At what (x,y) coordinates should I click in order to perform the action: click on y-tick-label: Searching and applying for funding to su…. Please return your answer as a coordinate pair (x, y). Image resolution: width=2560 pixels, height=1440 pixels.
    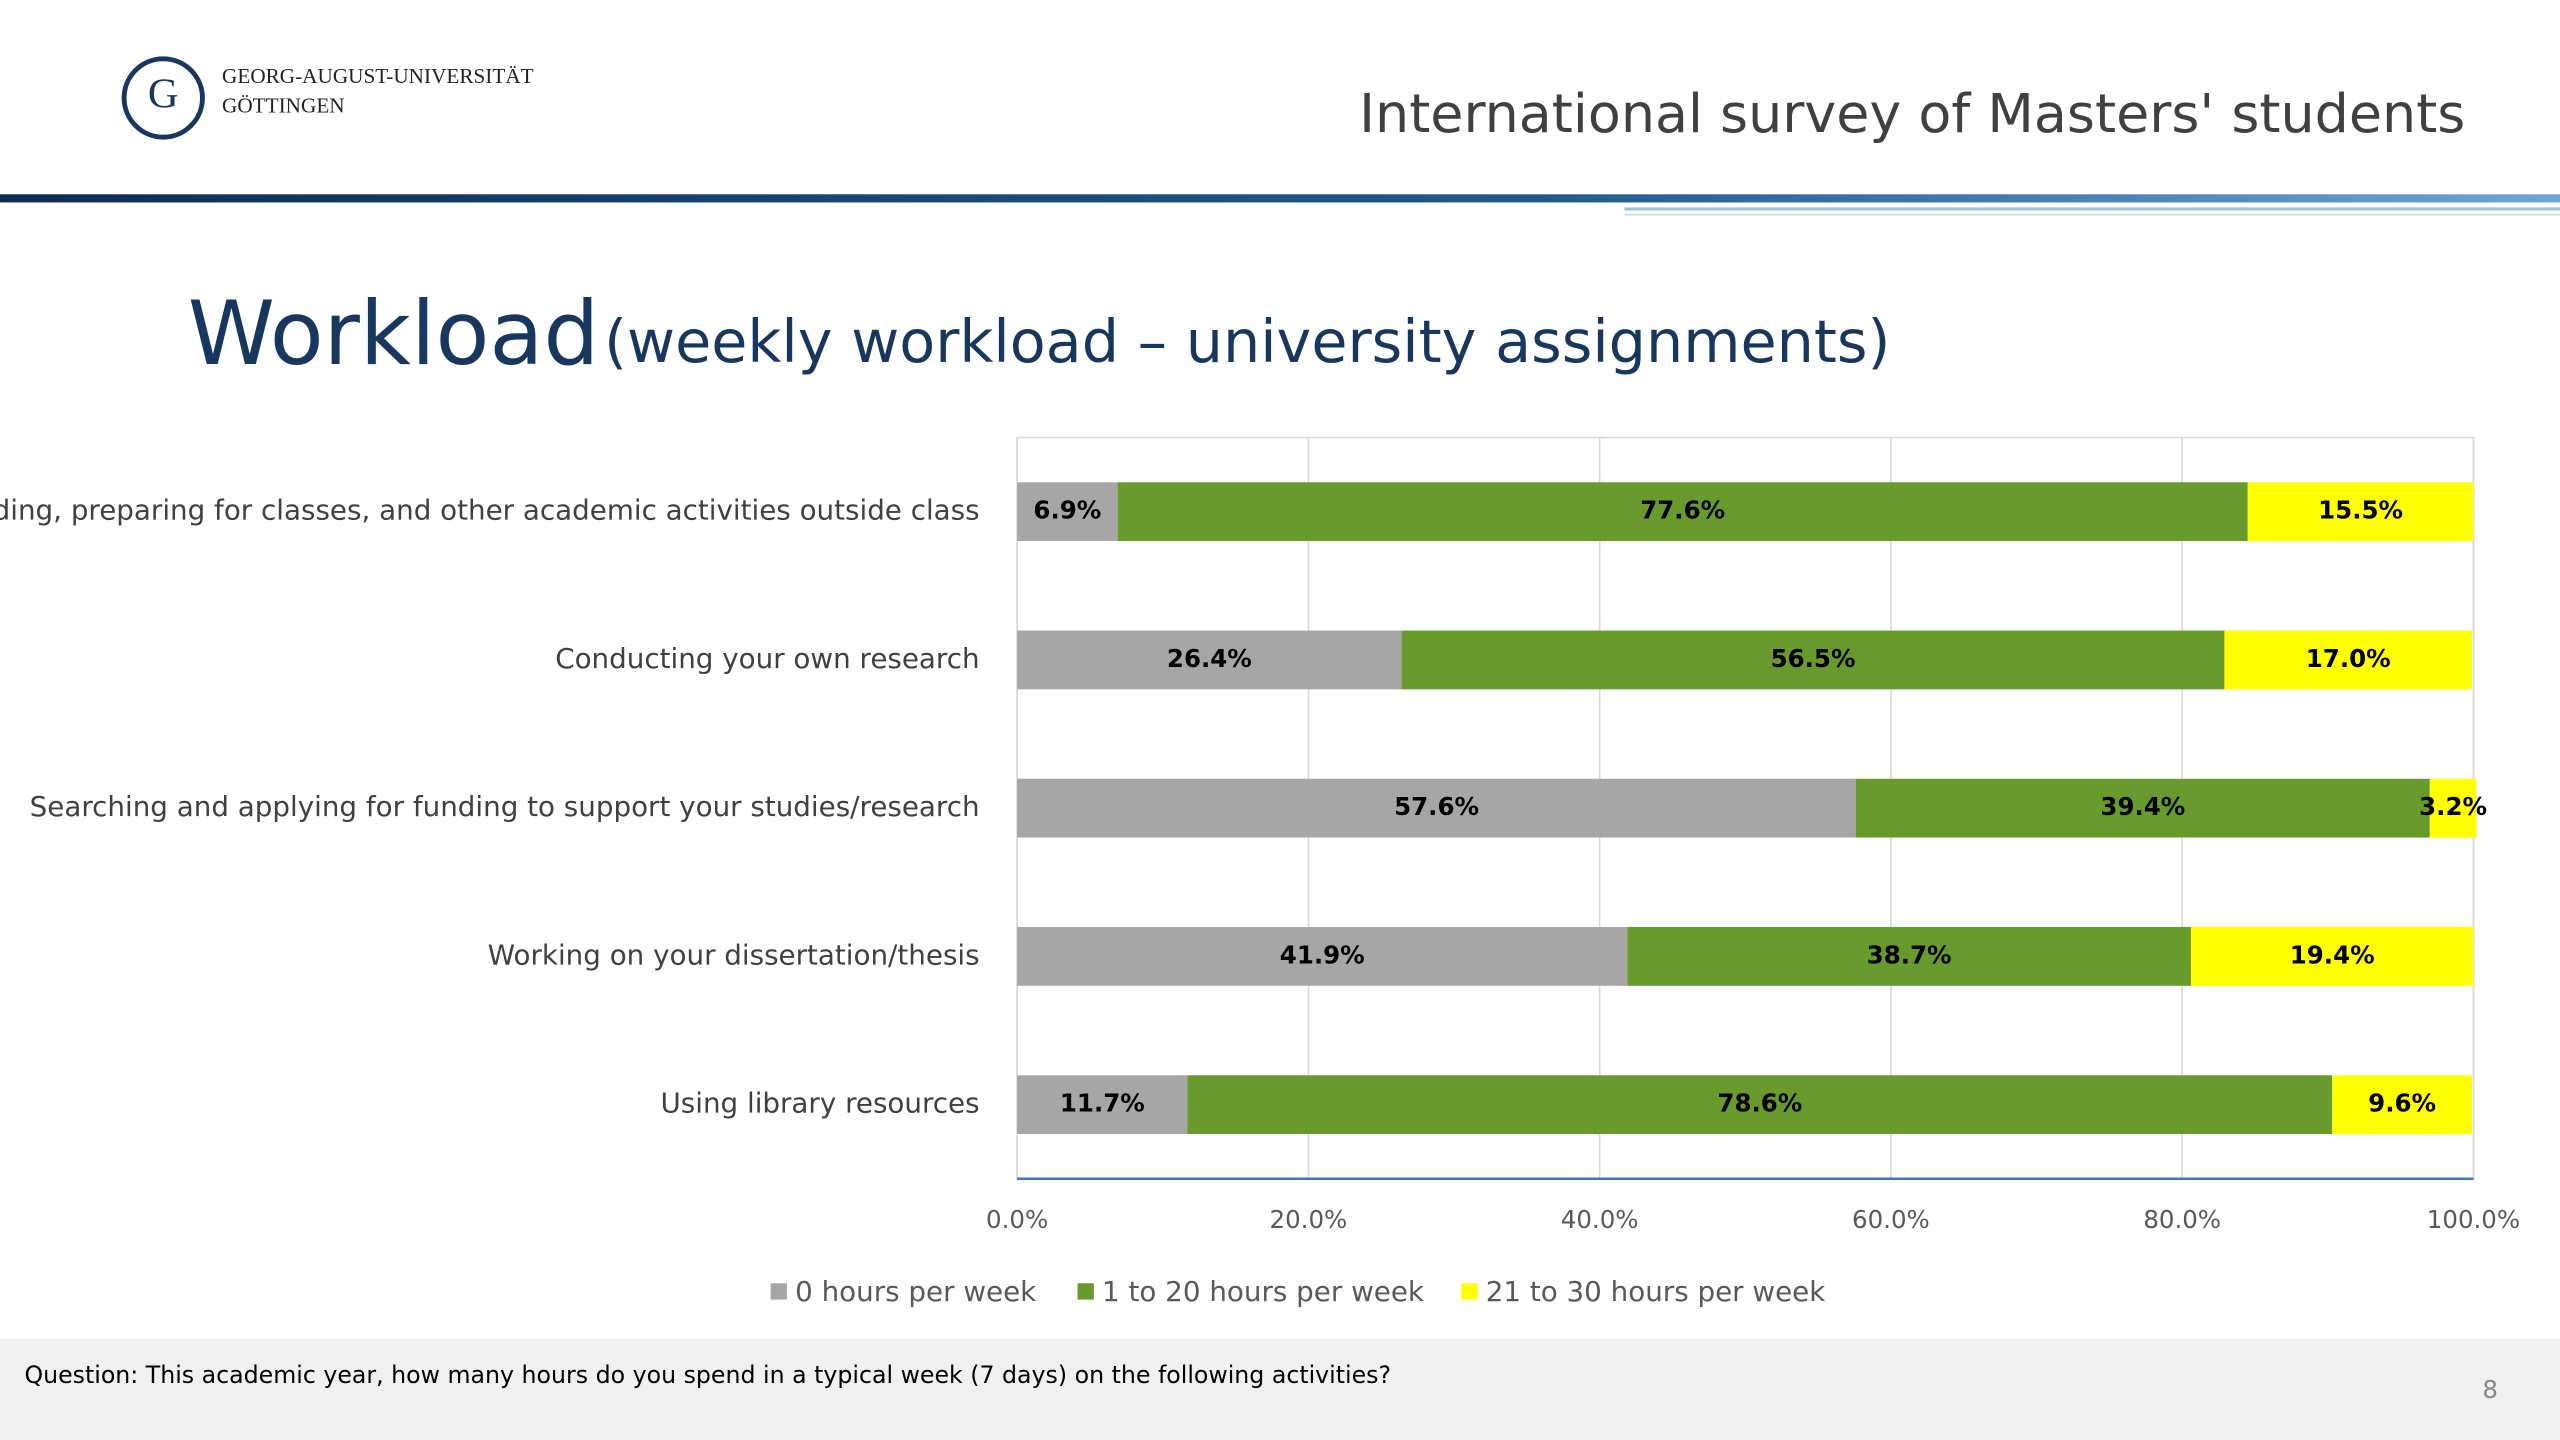
    Looking at the image, I should click on (505, 806).